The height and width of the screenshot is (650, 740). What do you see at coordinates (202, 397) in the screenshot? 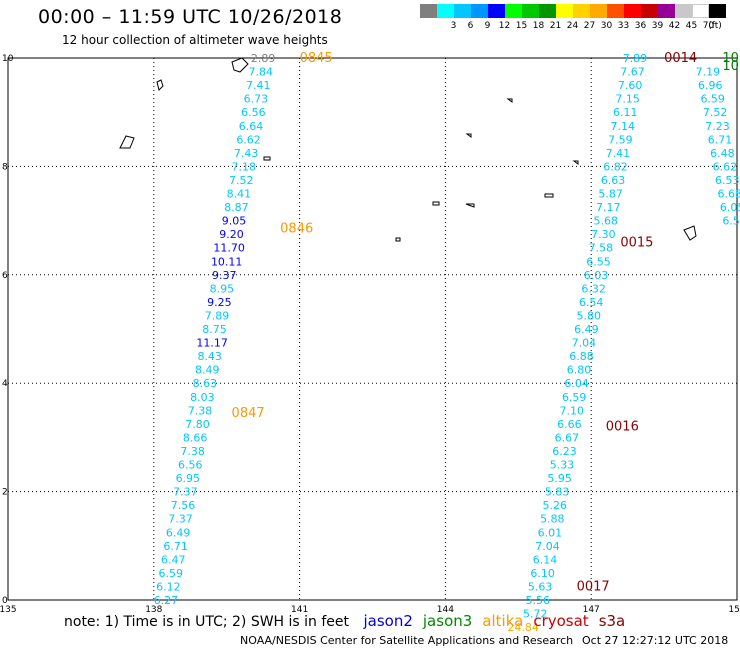
I see `altika-wave-value: 8.03` at bounding box center [202, 397].